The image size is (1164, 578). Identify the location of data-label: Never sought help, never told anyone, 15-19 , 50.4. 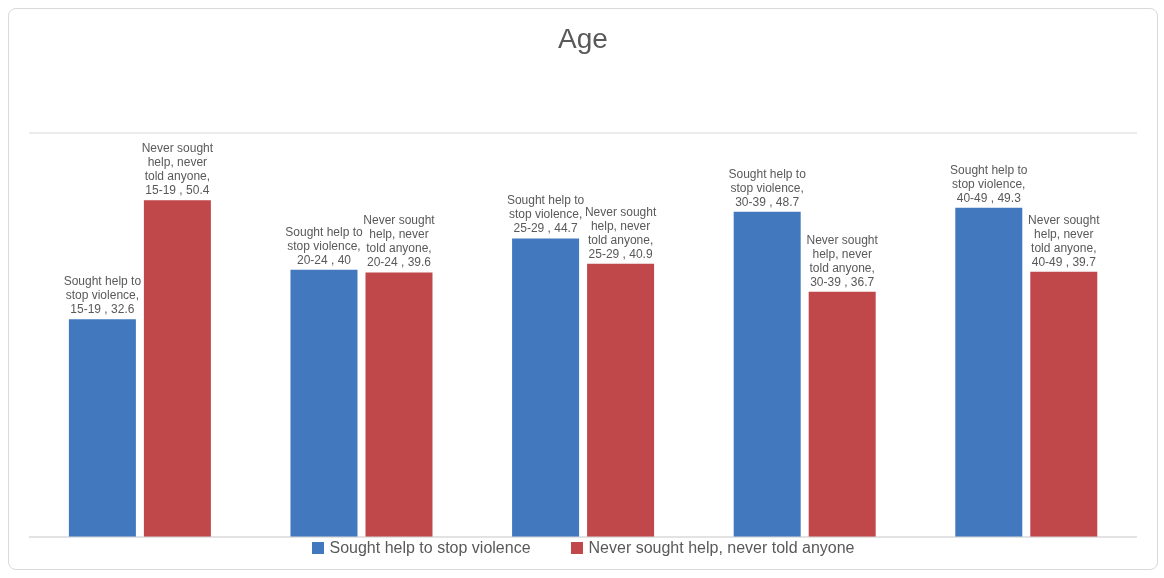
(177, 169).